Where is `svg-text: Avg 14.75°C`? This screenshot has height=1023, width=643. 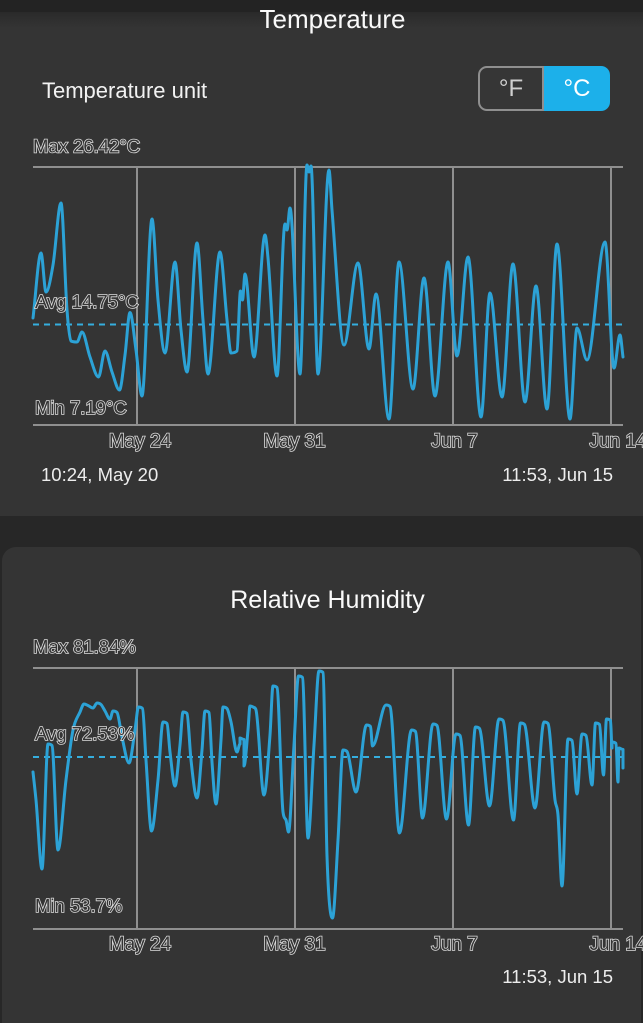 svg-text: Avg 14.75°C is located at coordinates (87, 301).